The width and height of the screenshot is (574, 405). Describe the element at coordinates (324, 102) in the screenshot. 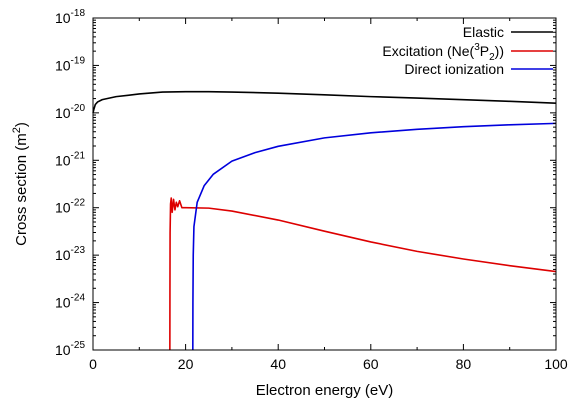

I see `series-line-elastic` at that location.